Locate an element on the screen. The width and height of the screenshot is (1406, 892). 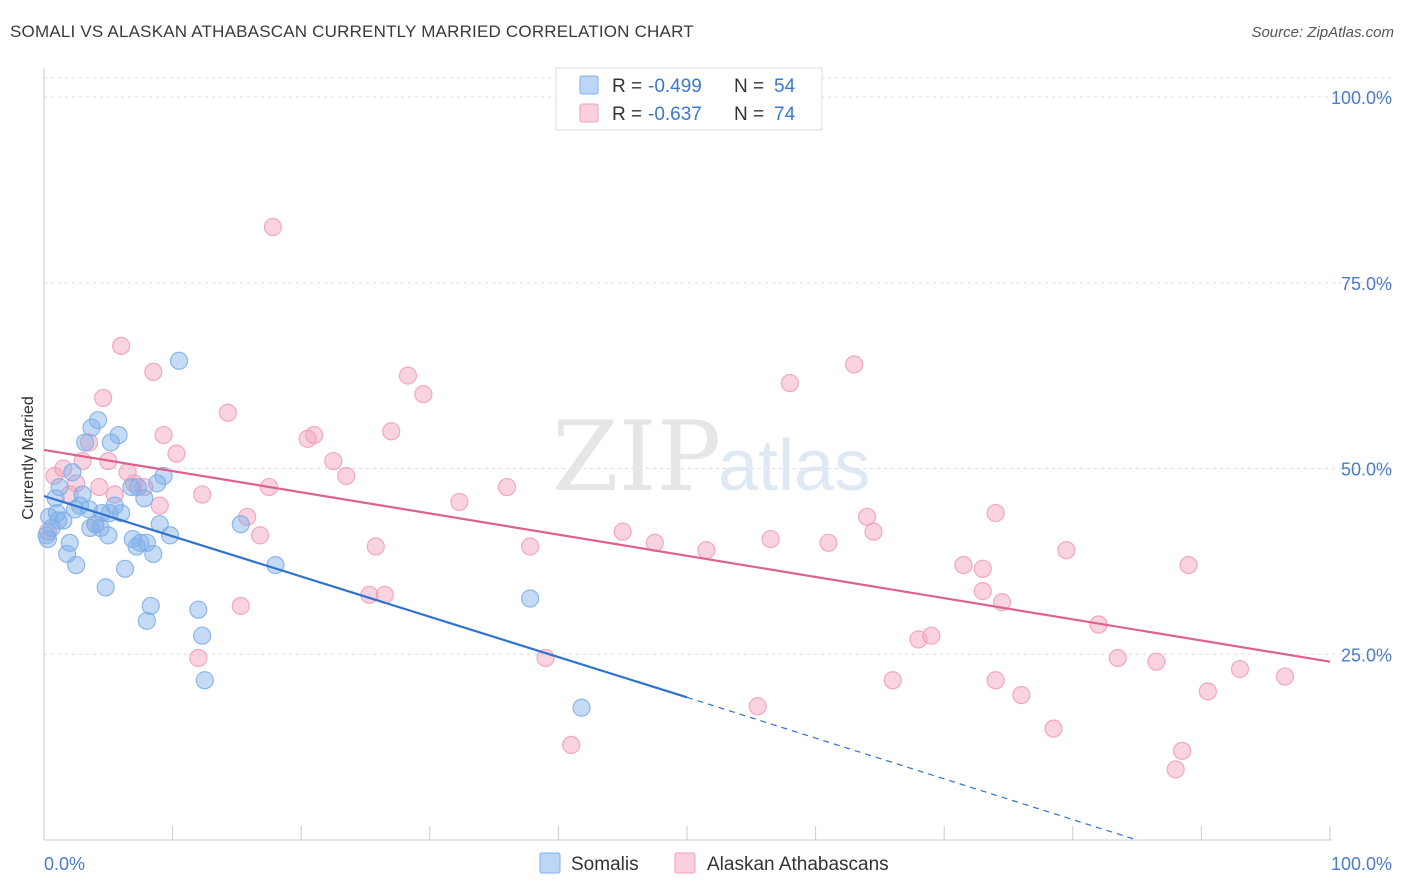
bottom-legend-swatch-athabascan is located at coordinates (685, 863).